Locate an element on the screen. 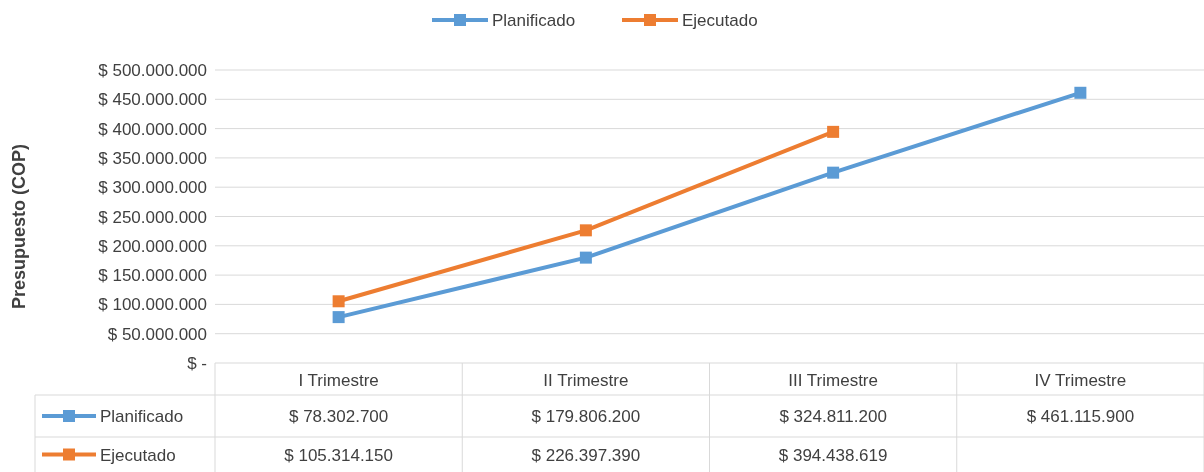  data-label: $ 226.397.390 is located at coordinates (586, 455).